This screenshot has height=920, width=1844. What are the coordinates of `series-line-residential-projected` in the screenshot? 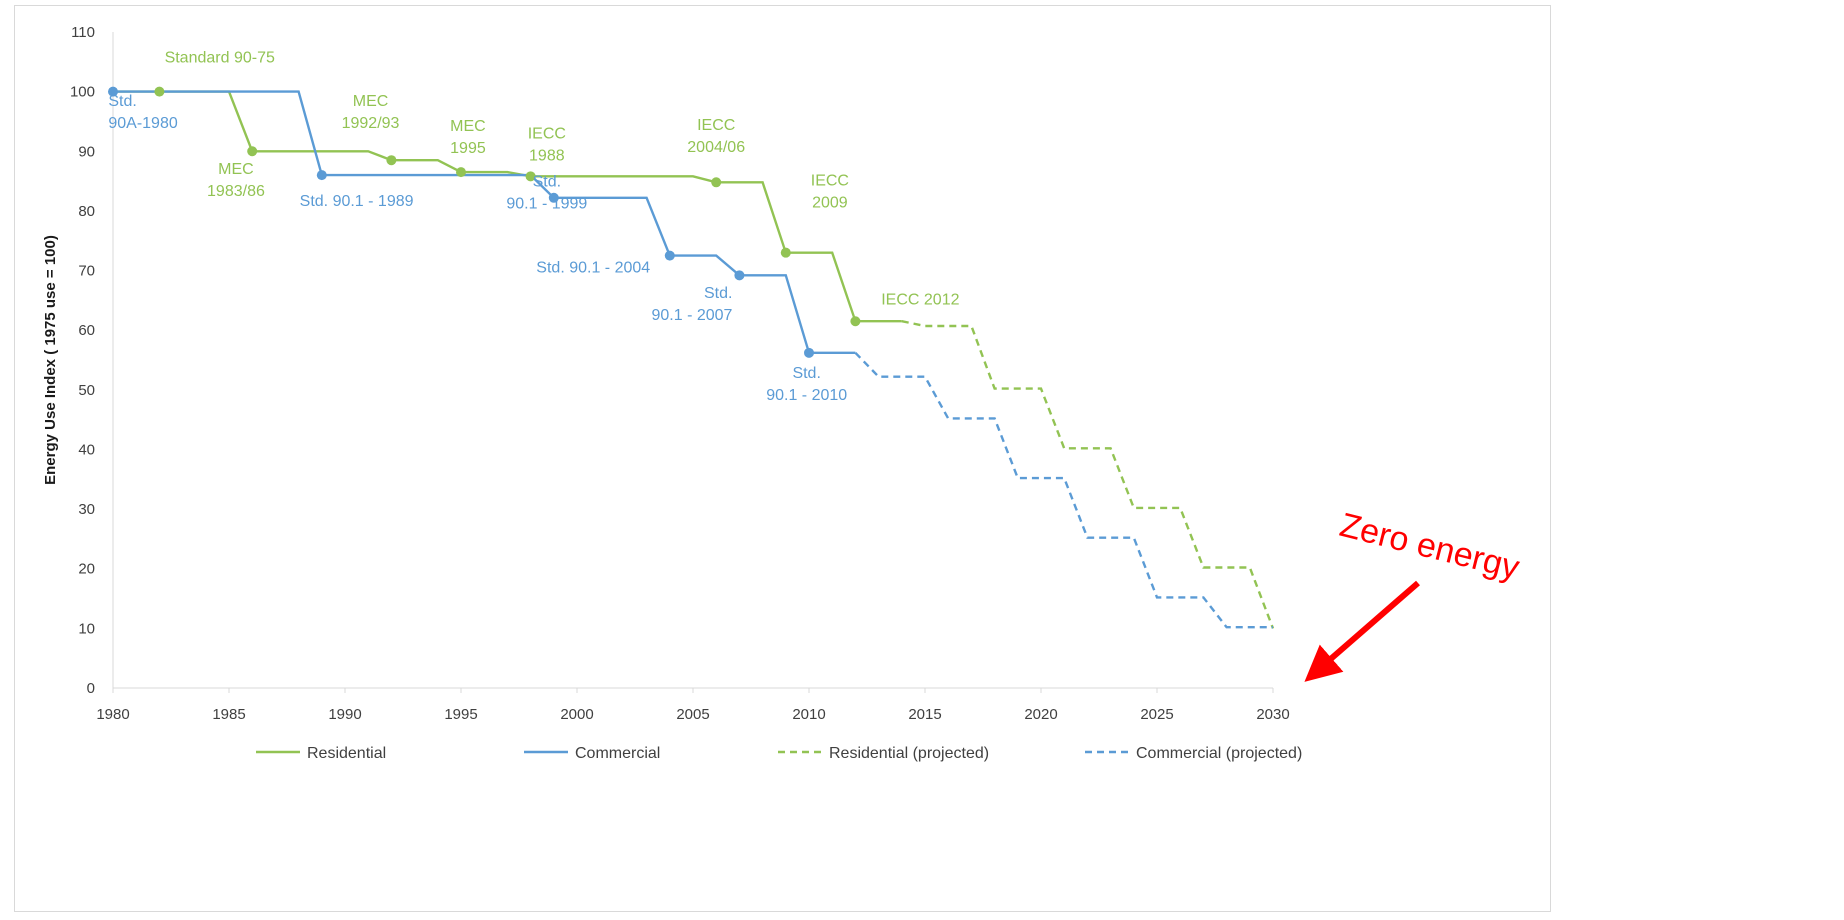 It's located at (1088, 474).